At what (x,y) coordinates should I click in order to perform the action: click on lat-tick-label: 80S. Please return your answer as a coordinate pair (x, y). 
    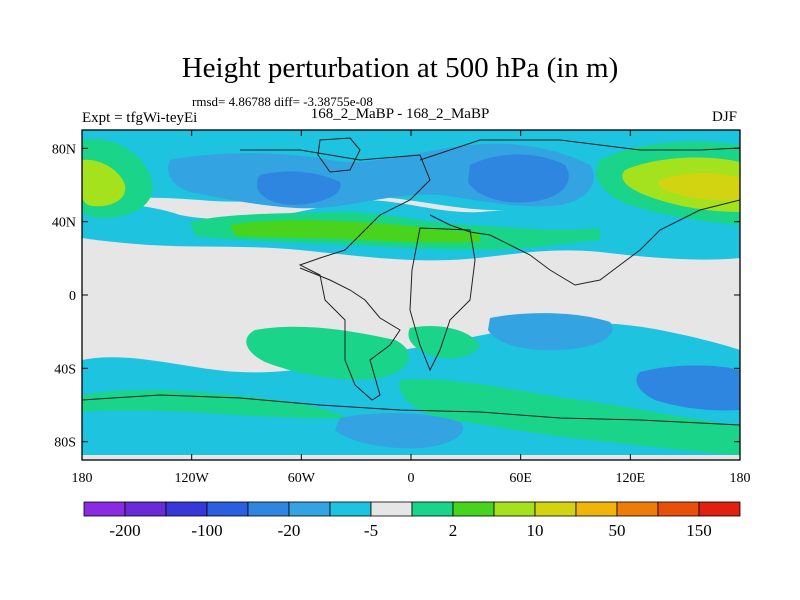
    Looking at the image, I should click on (65, 443).